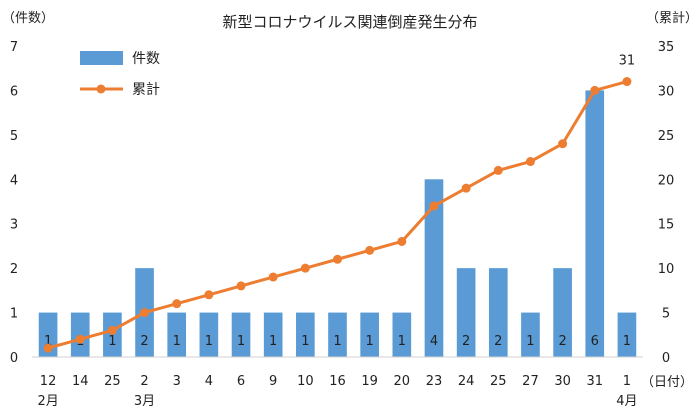  I want to click on x-tick-label: 6, so click(241, 381).